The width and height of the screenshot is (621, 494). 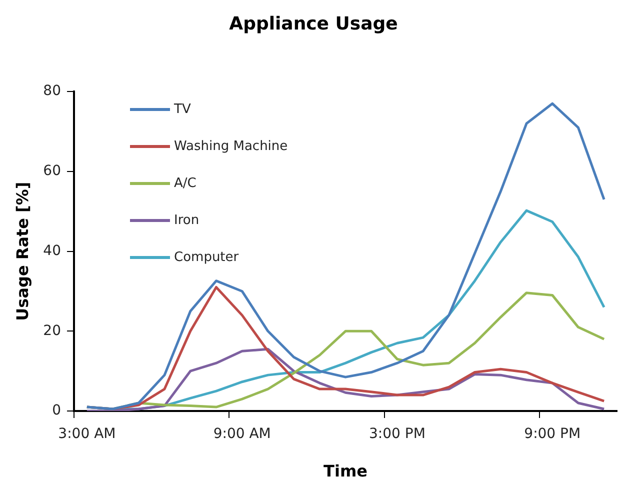 What do you see at coordinates (185, 183) in the screenshot?
I see `legend-label: A/C` at bounding box center [185, 183].